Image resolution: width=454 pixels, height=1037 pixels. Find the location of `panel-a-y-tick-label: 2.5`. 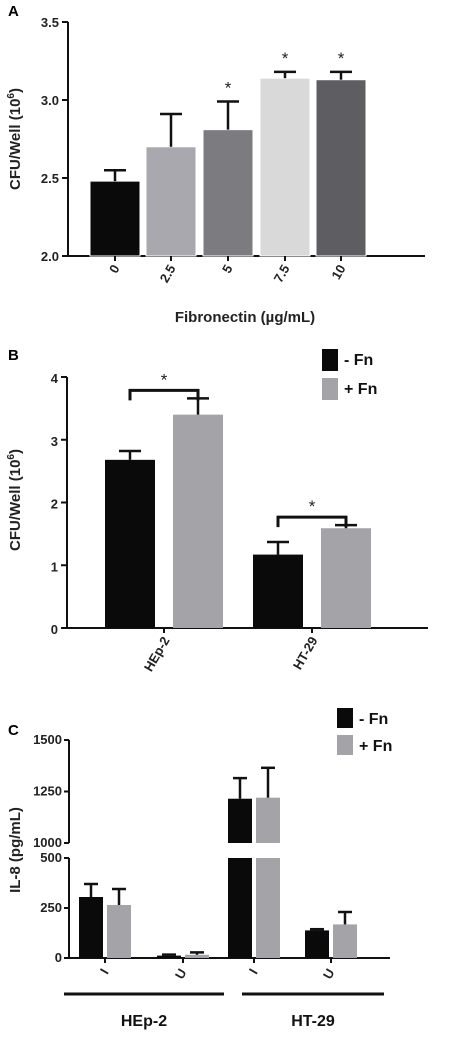

panel-a-y-tick-label: 2.5 is located at coordinates (50, 178).